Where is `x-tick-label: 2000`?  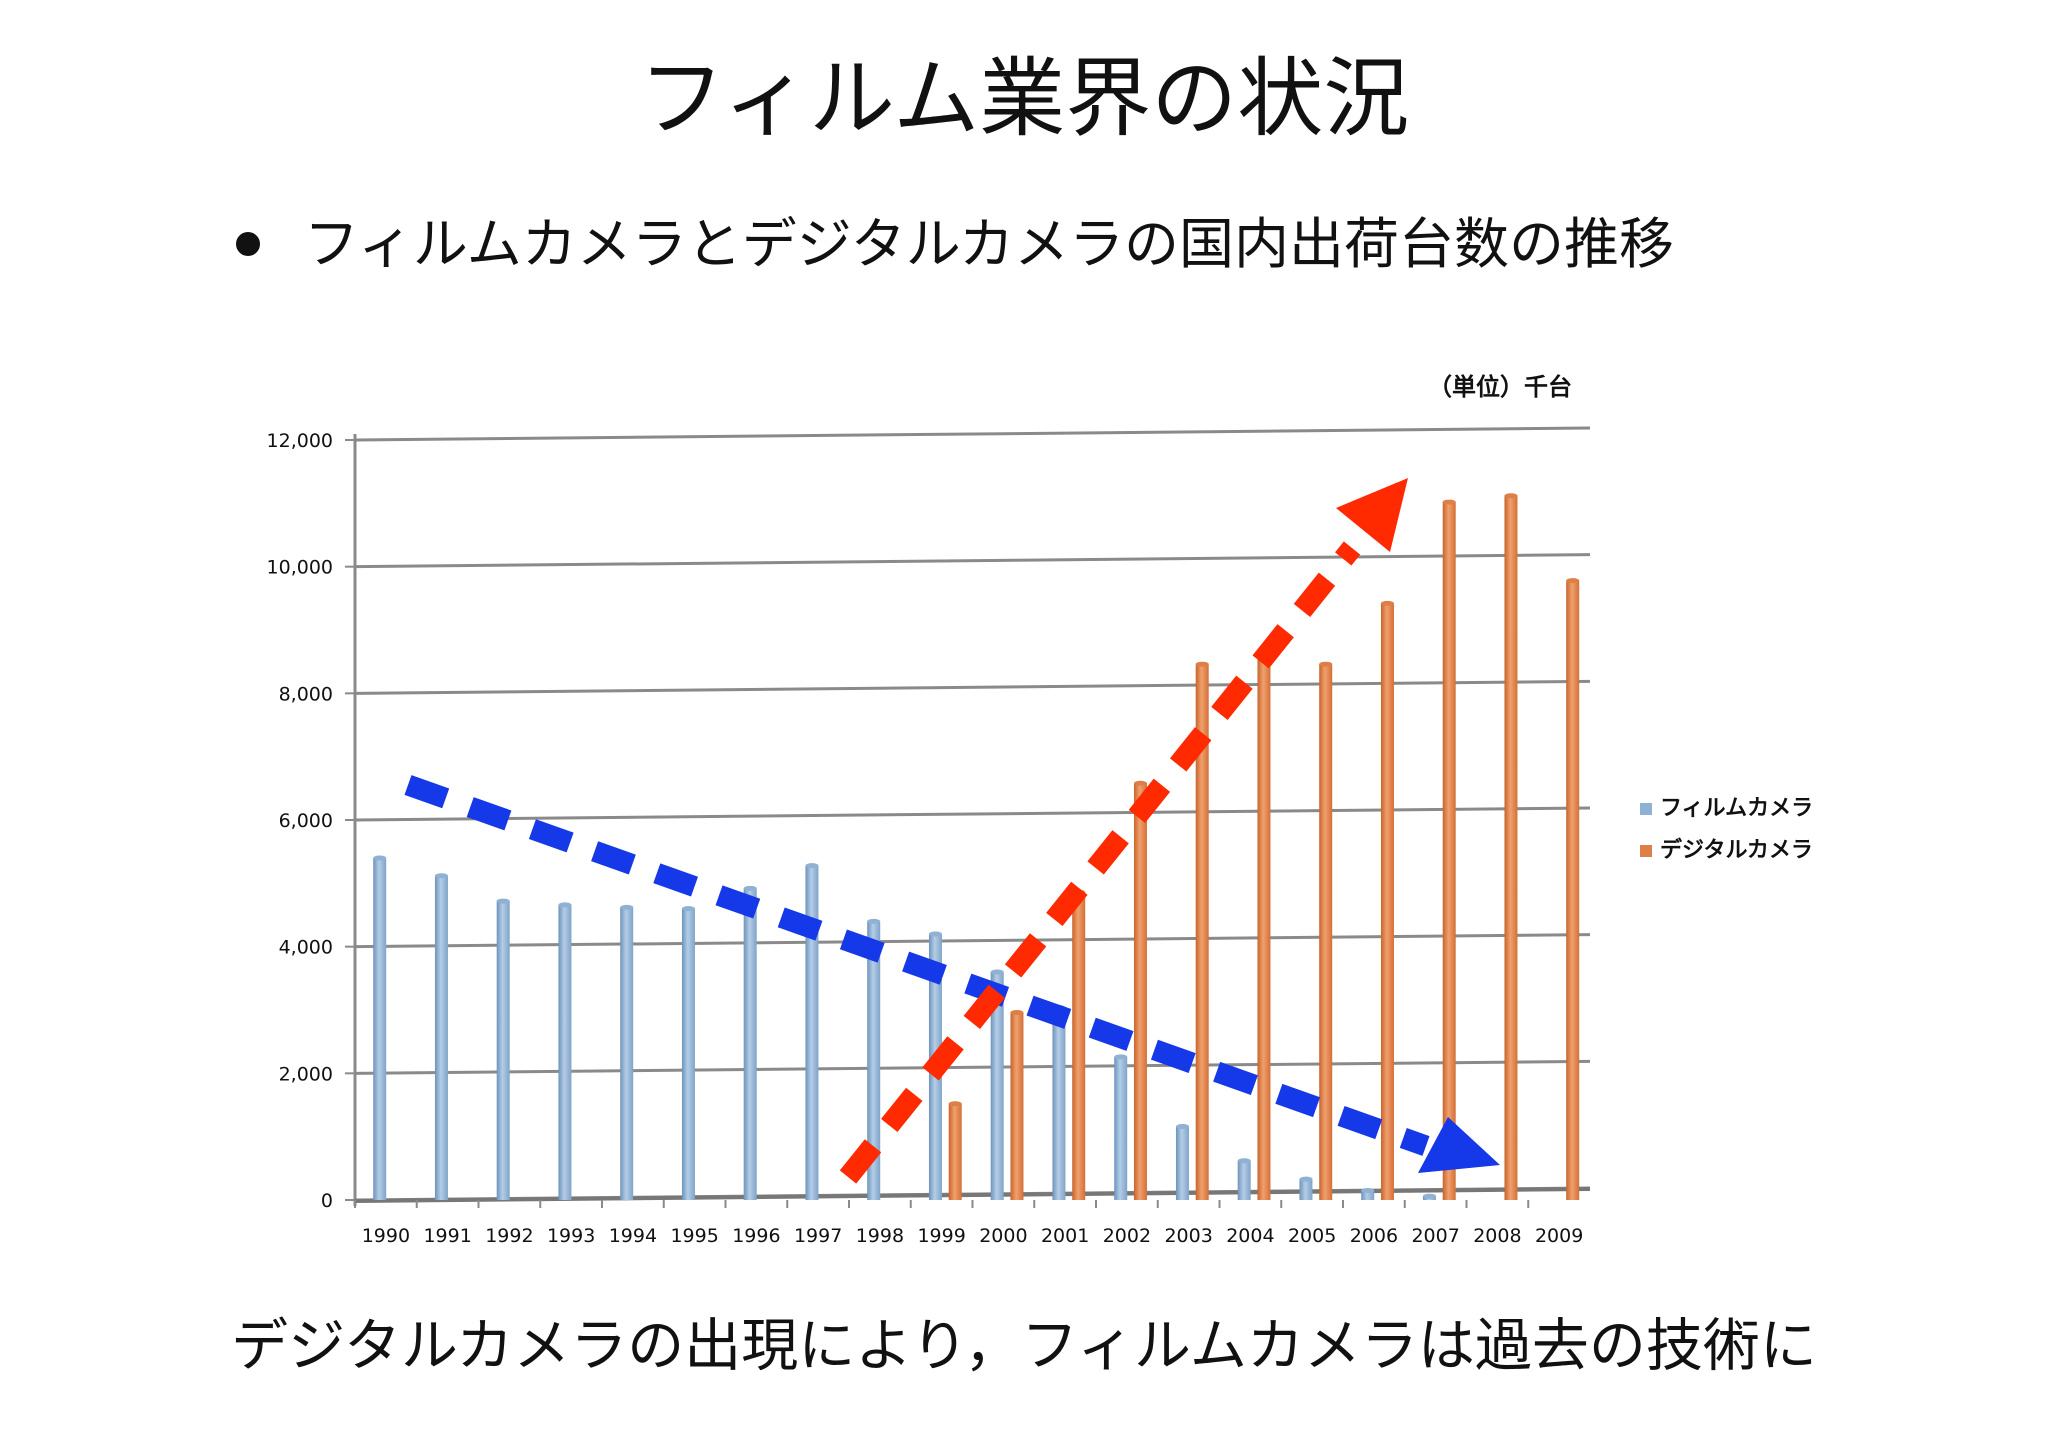 x-tick-label: 2000 is located at coordinates (1003, 1236).